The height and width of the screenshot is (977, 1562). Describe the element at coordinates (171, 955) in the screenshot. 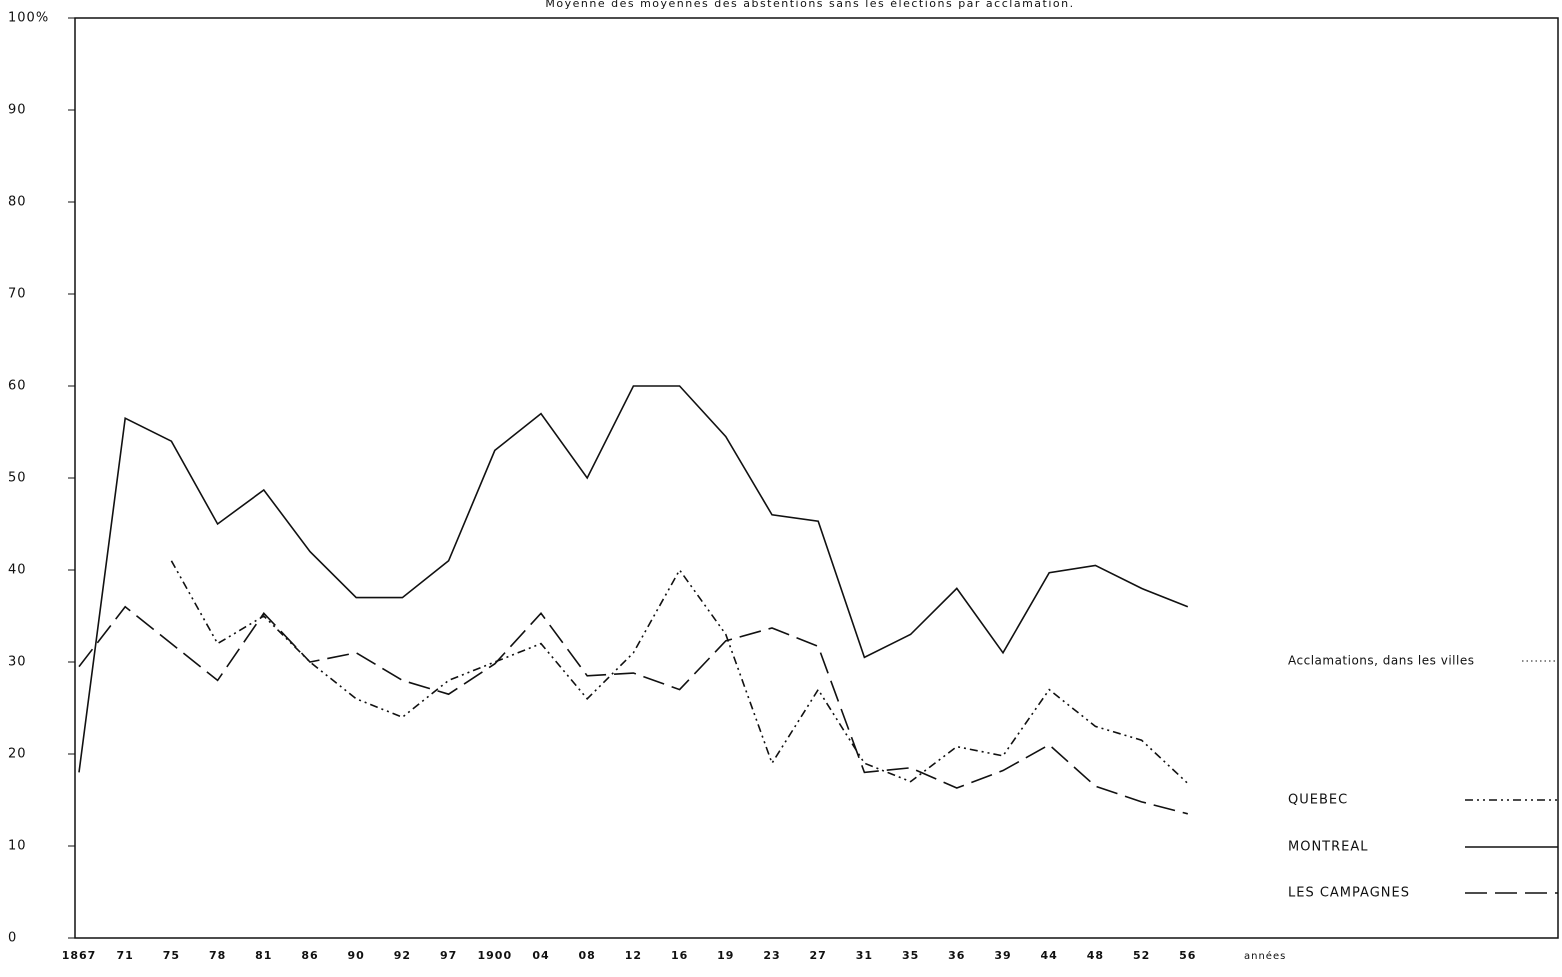

I see `x-tick-label: 75` at that location.